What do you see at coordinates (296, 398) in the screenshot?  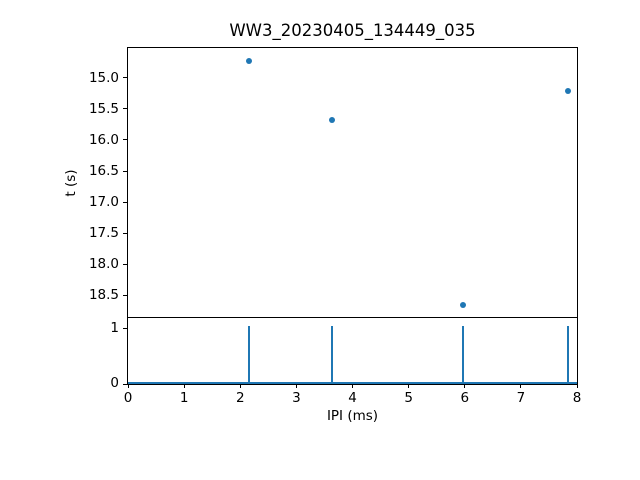 I see `x-tick-label: 3` at bounding box center [296, 398].